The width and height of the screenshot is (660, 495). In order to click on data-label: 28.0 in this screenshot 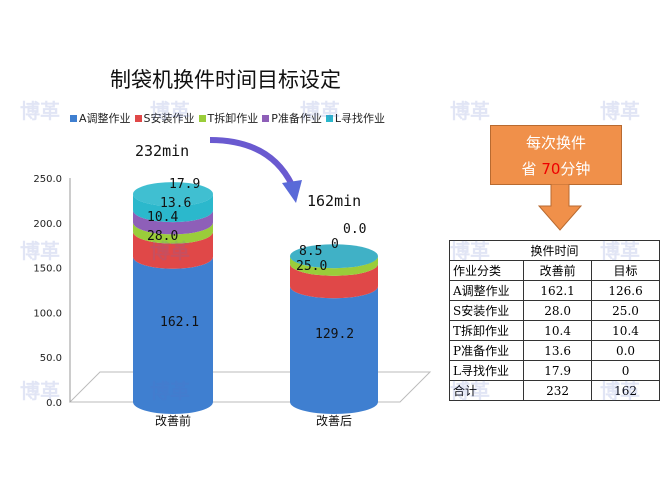, I will do `click(162, 236)`.